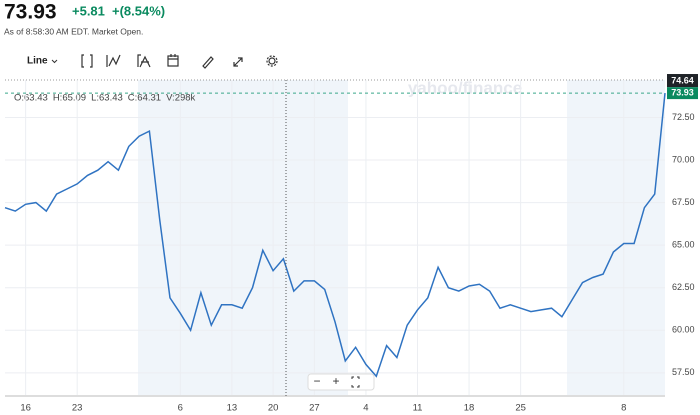  What do you see at coordinates (365, 408) in the screenshot?
I see `x-tick-label: 4` at bounding box center [365, 408].